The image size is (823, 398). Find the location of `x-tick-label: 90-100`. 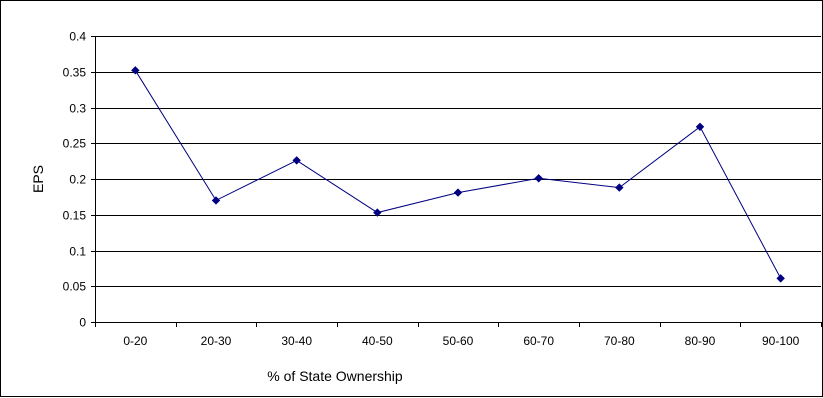

x-tick-label: 90-100 is located at coordinates (781, 341).